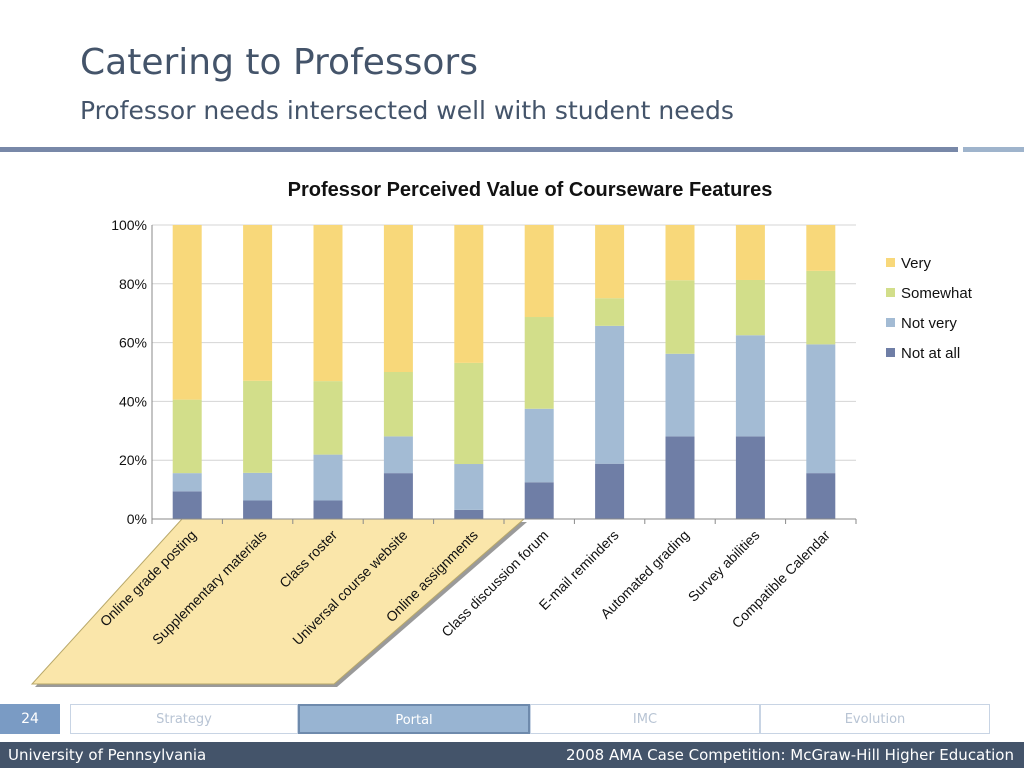 Image resolution: width=1024 pixels, height=768 pixels. Describe the element at coordinates (937, 293) in the screenshot. I see `legend-label: Somewhat` at that location.